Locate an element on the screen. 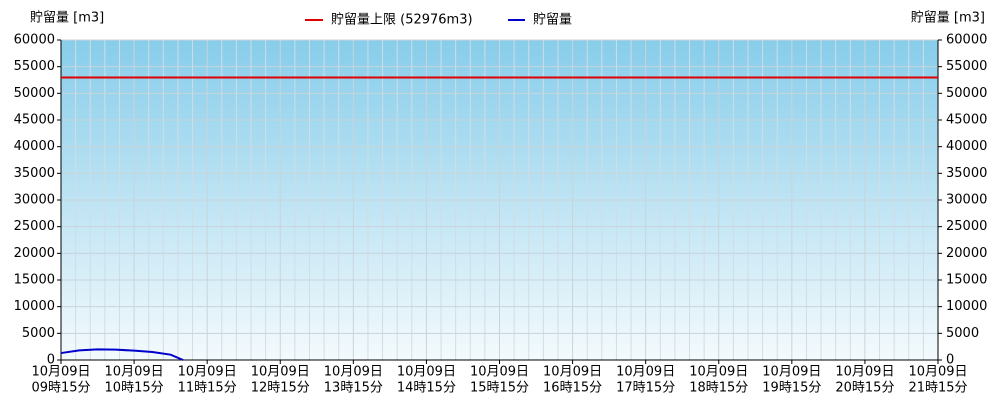 This screenshot has width=1000, height=404. y-tick-label: 20000 is located at coordinates (34, 253).